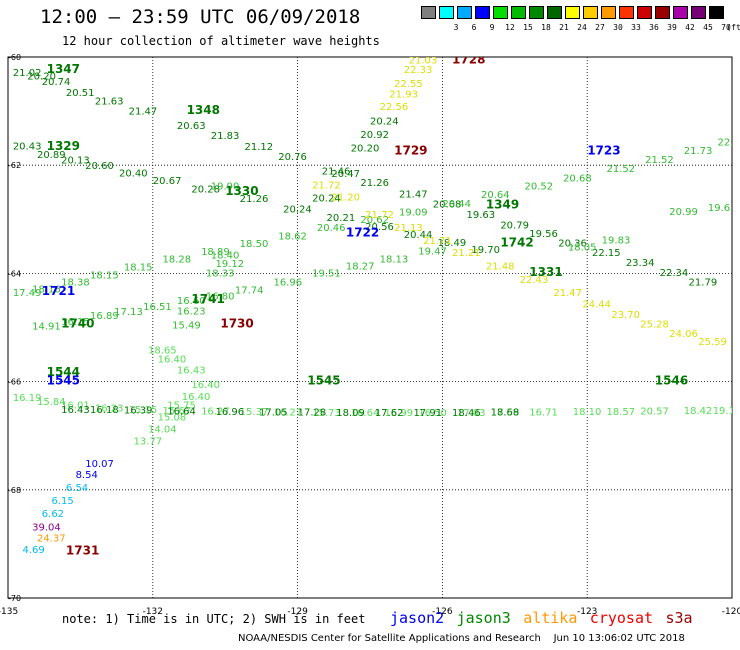 The image size is (740, 650). What do you see at coordinates (587, 412) in the screenshot?
I see `wave-height-value: 18.10` at bounding box center [587, 412].